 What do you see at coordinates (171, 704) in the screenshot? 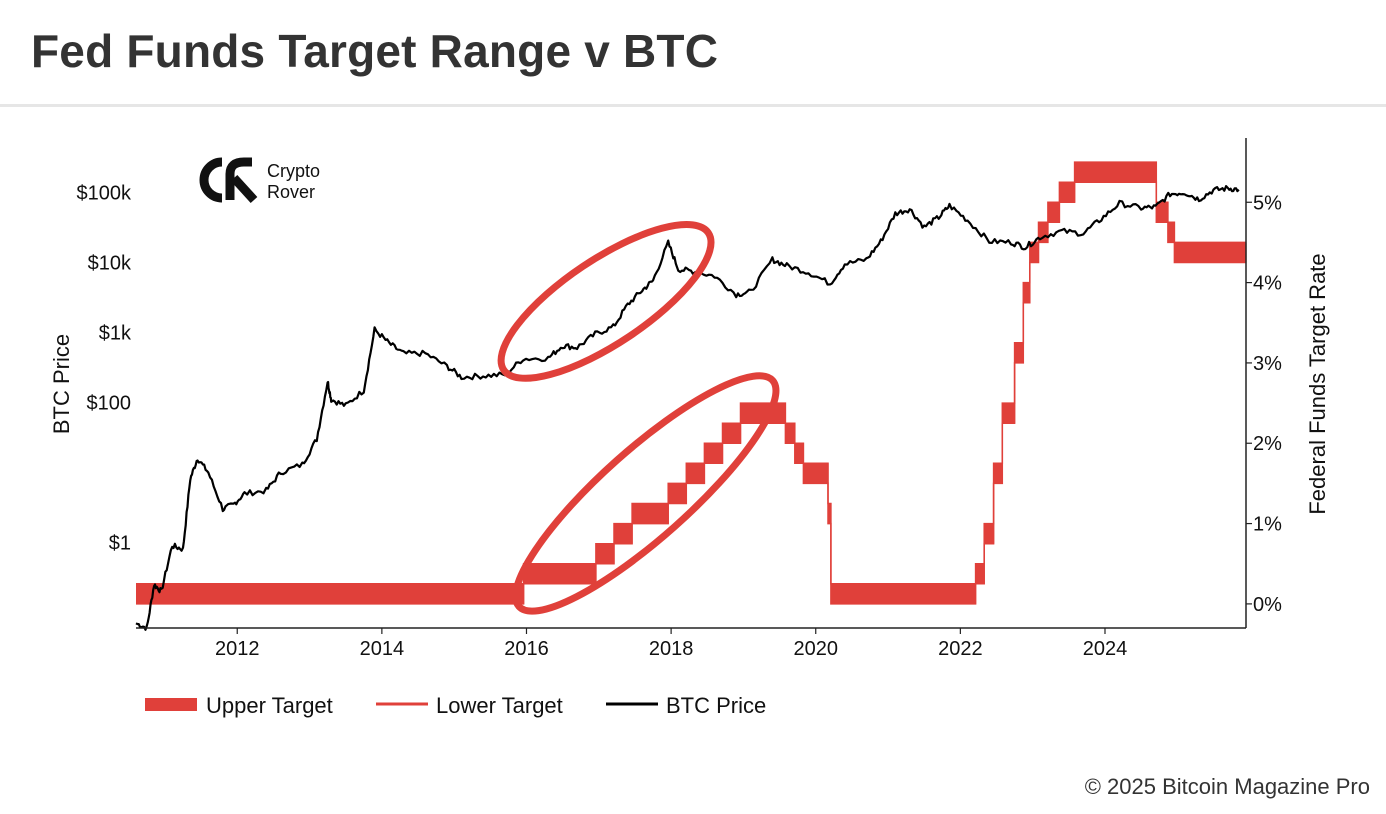
I see `legend-swatch-upper-target` at bounding box center [171, 704].